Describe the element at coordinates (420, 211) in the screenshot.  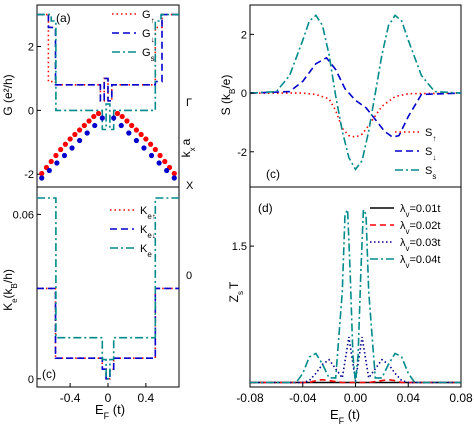
I see `legend-label: λv=0.01t` at that location.